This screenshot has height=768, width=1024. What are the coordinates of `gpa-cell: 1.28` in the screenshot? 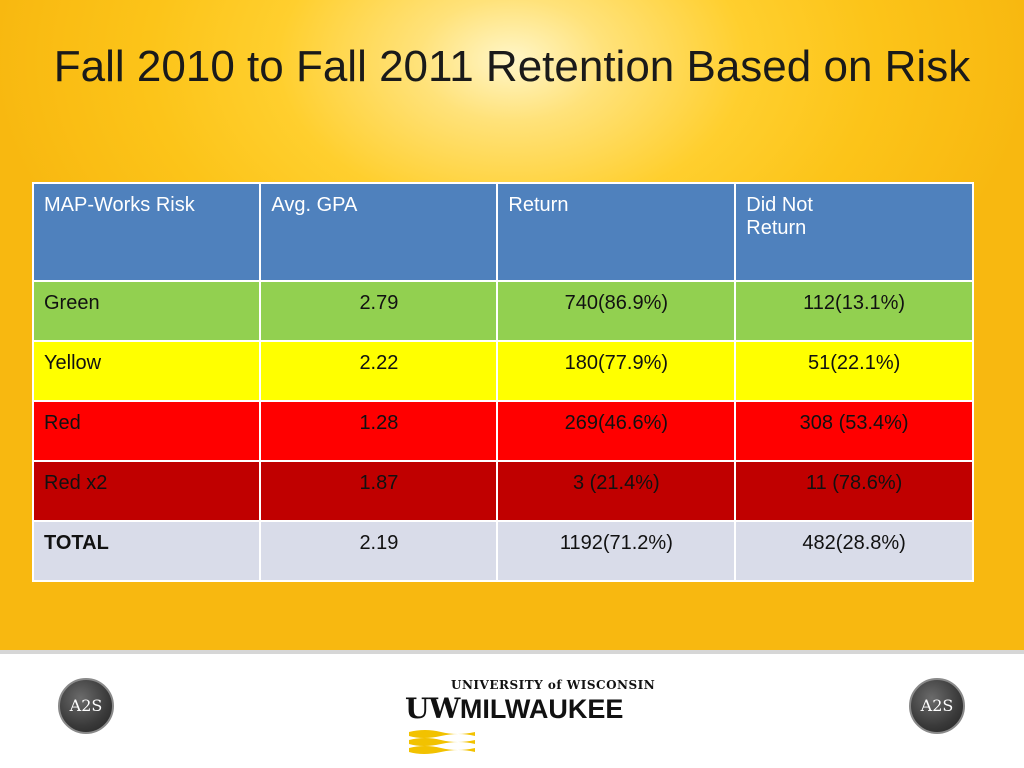 It's located at (379, 431).